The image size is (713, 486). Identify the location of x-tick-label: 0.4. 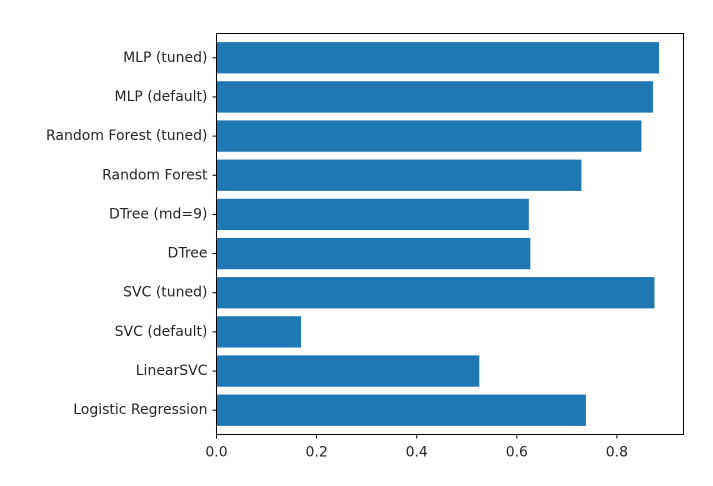
(417, 453).